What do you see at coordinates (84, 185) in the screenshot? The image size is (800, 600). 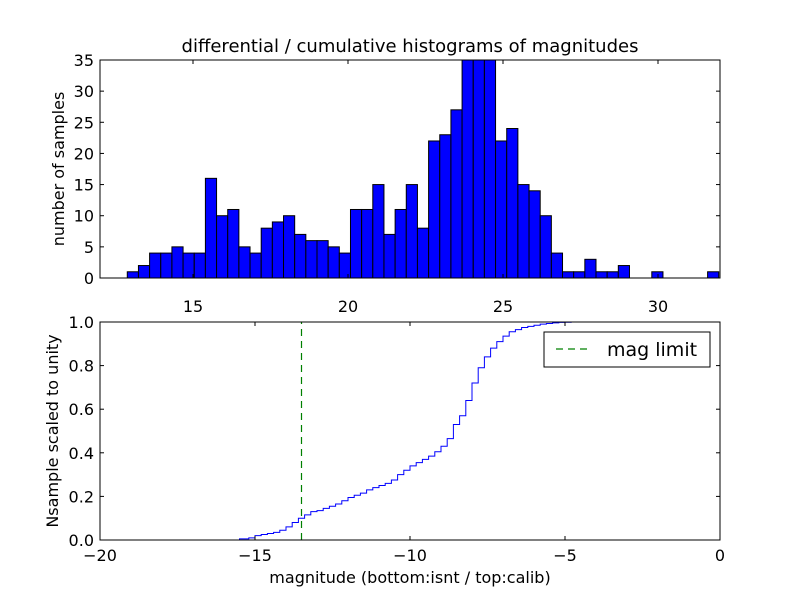 I see `y-tick-label: 15` at bounding box center [84, 185].